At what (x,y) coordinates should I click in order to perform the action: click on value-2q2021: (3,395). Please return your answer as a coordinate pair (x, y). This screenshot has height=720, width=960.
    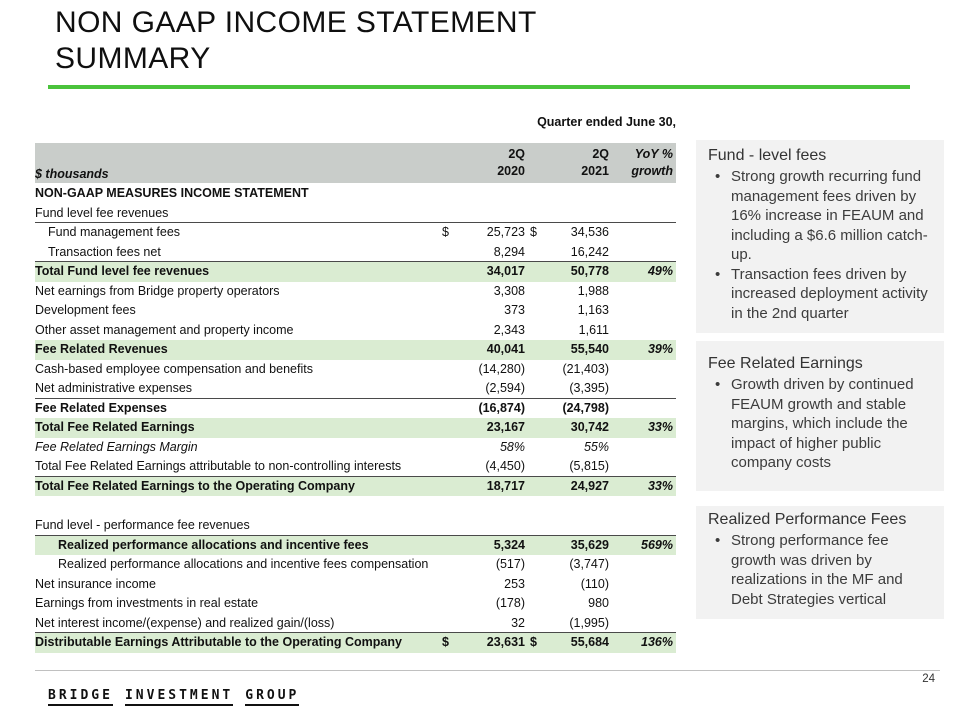
    Looking at the image, I should click on (589, 388).